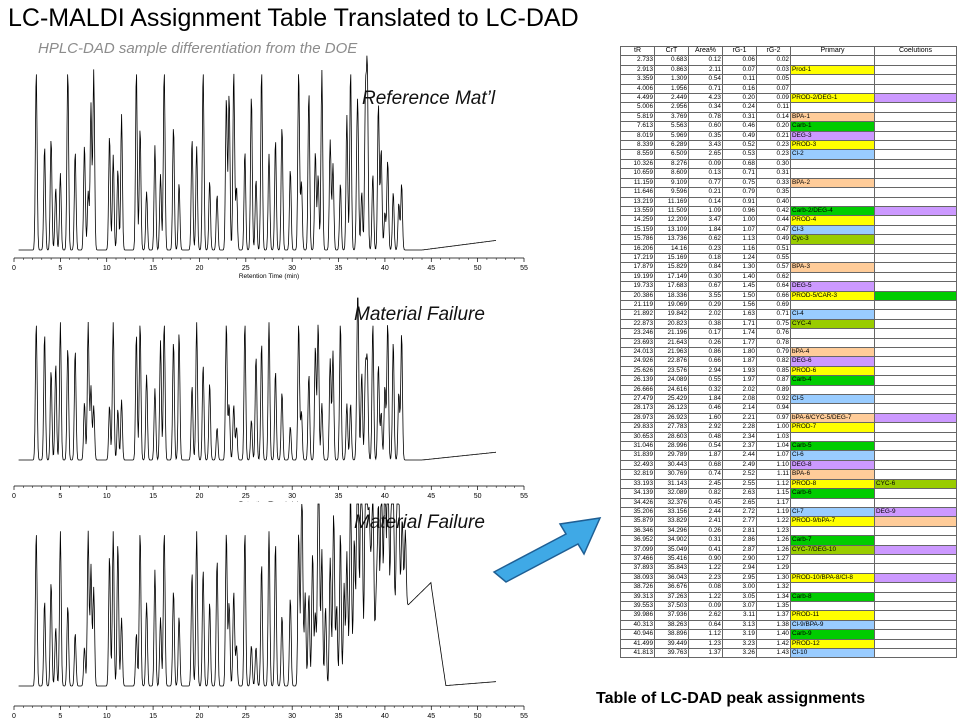  Describe the element at coordinates (637, 211) in the screenshot. I see `table-cell: 13.559` at that location.